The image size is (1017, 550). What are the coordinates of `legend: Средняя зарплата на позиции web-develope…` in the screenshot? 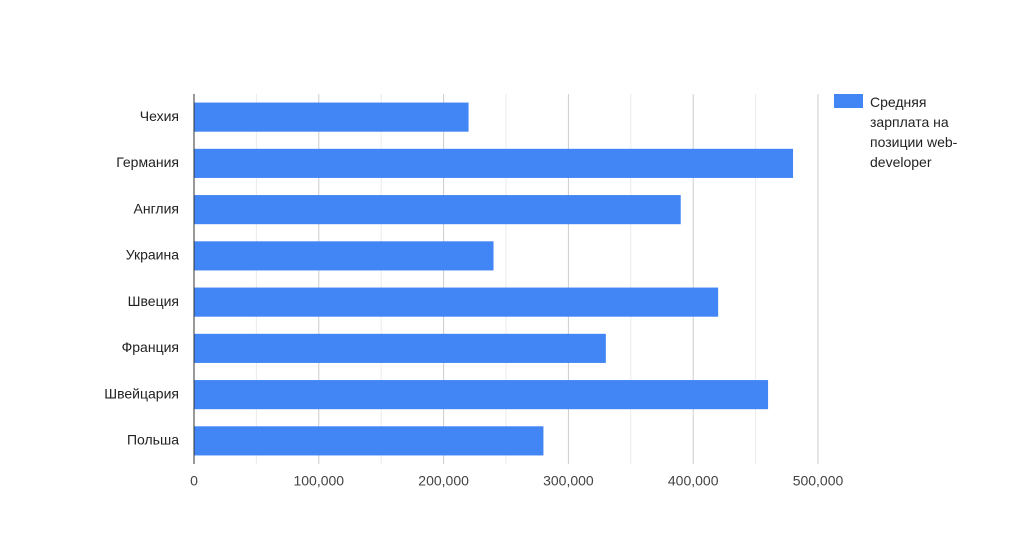 It's located at (904, 132).